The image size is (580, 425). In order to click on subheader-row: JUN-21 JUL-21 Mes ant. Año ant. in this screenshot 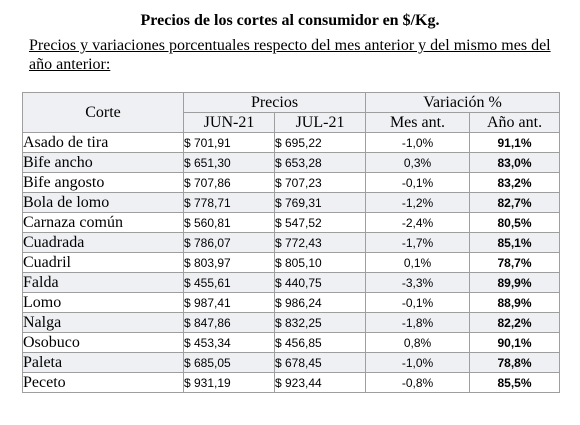, I will do `click(292, 122)`.